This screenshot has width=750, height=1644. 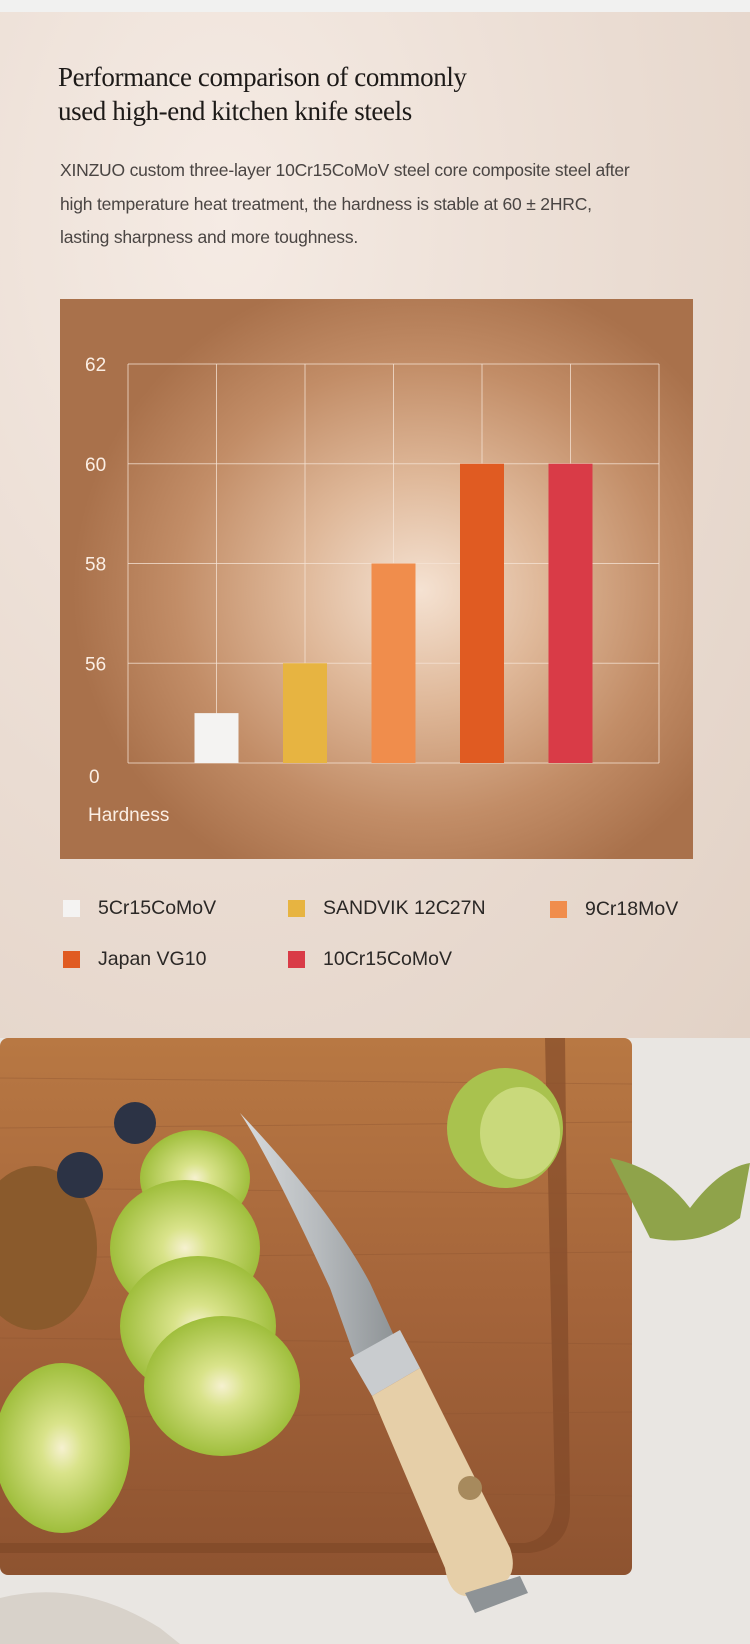 What do you see at coordinates (470, 1488) in the screenshot?
I see `handle-rivet` at bounding box center [470, 1488].